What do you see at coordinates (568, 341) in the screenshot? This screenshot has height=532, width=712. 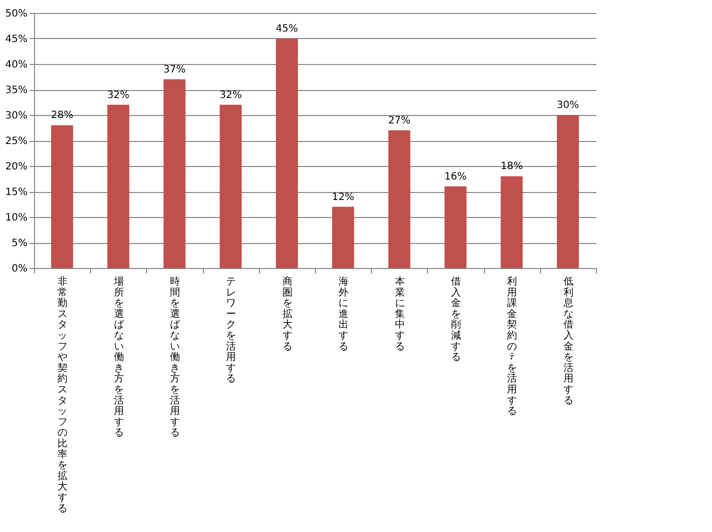 I see `category-label: 低利息な借入金を活用する` at bounding box center [568, 341].